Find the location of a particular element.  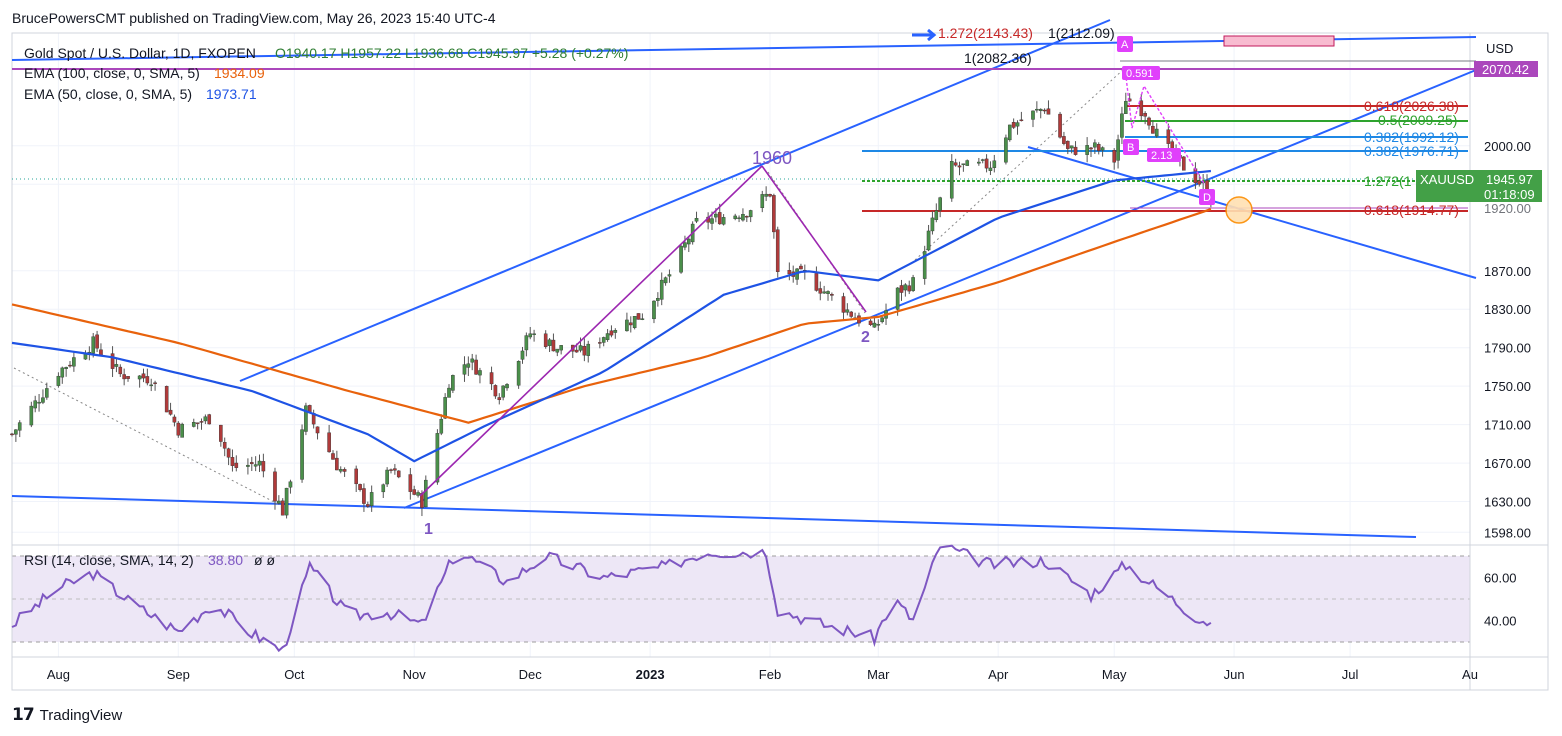

time-tick-label: Dec is located at coordinates (531, 674).